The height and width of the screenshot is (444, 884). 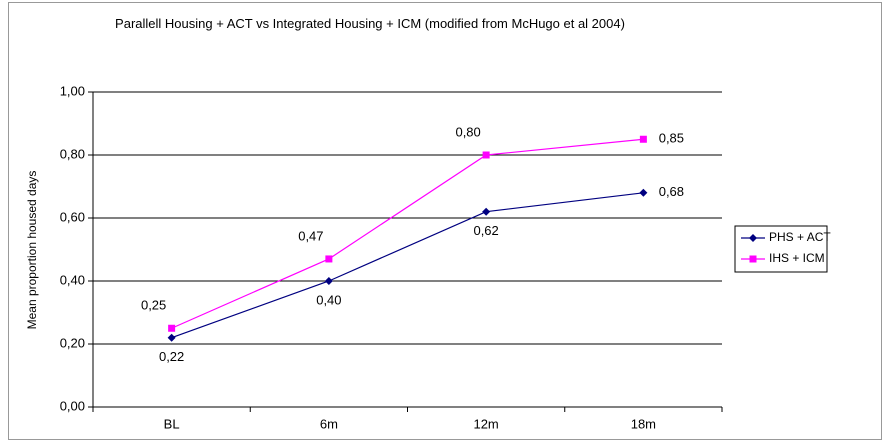 What do you see at coordinates (797, 258) in the screenshot?
I see `legend-label: IHS + ICM` at bounding box center [797, 258].